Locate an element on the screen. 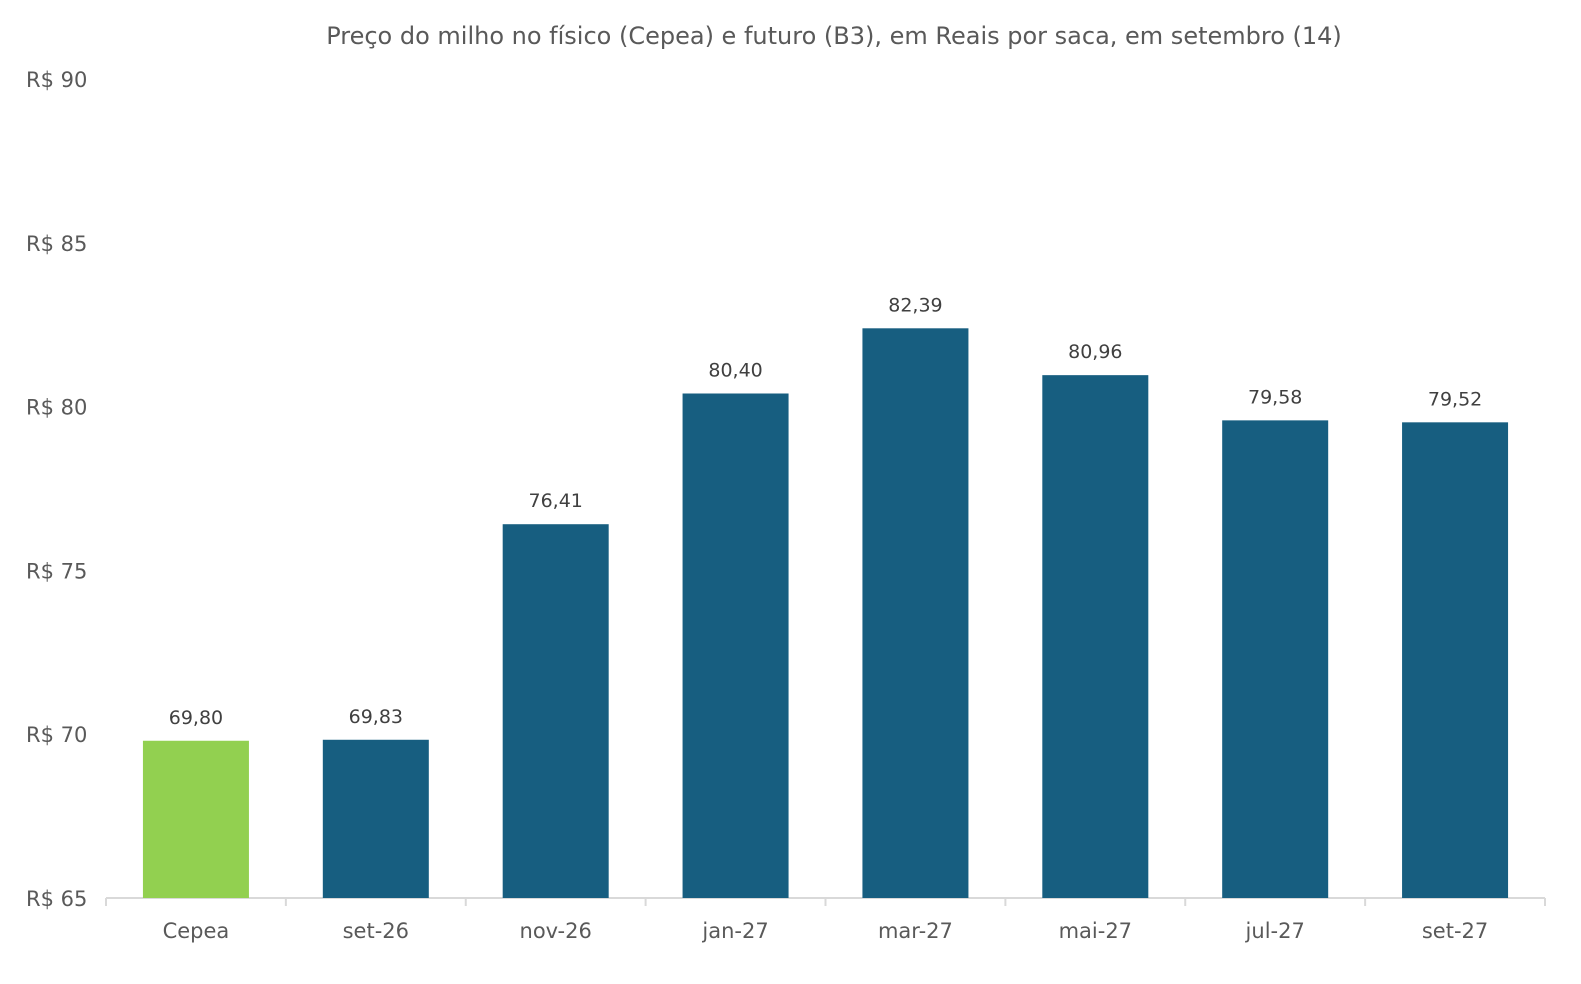  y-tick-label: R$ 70 is located at coordinates (56, 735).